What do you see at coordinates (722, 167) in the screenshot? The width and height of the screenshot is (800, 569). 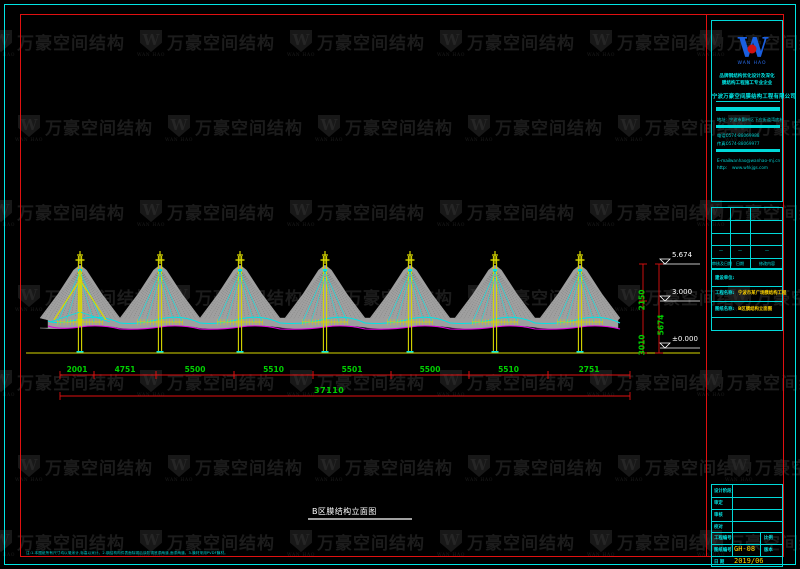 I see `web-label: http:` at bounding box center [722, 167].